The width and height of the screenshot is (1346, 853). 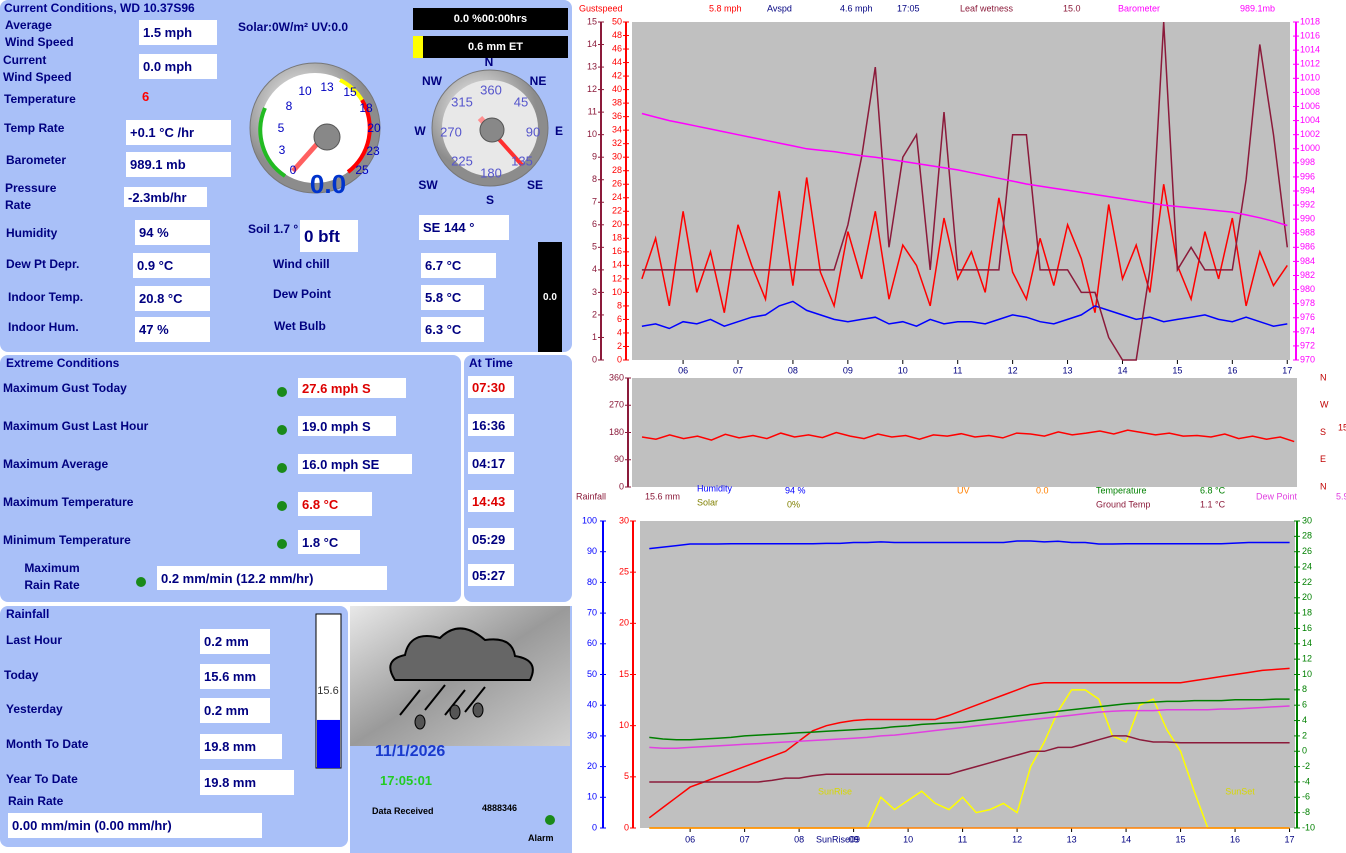 What do you see at coordinates (835, 791) in the screenshot?
I see `annotation: SunRise` at bounding box center [835, 791].